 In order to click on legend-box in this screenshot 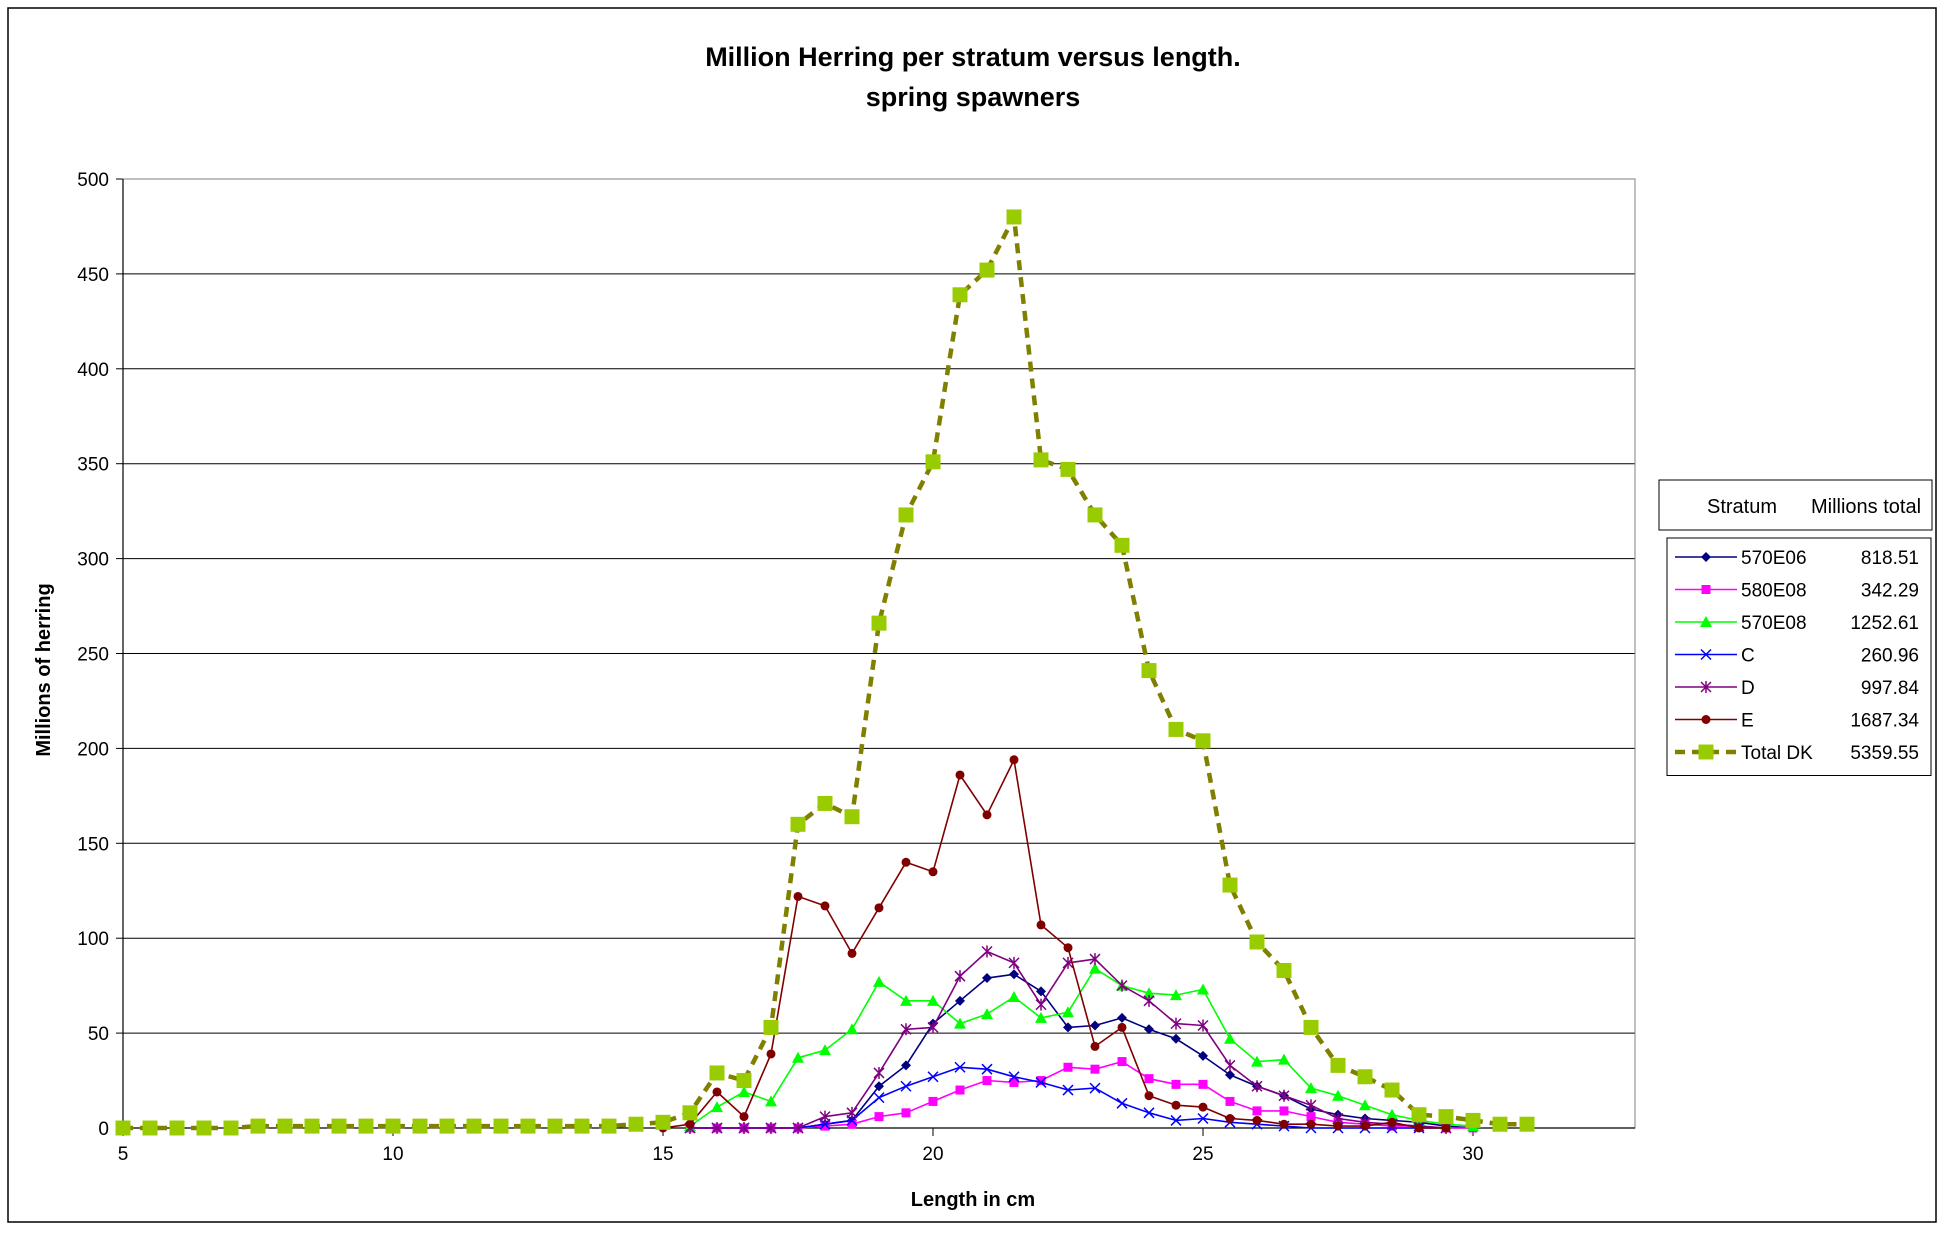, I will do `click(1799, 656)`.